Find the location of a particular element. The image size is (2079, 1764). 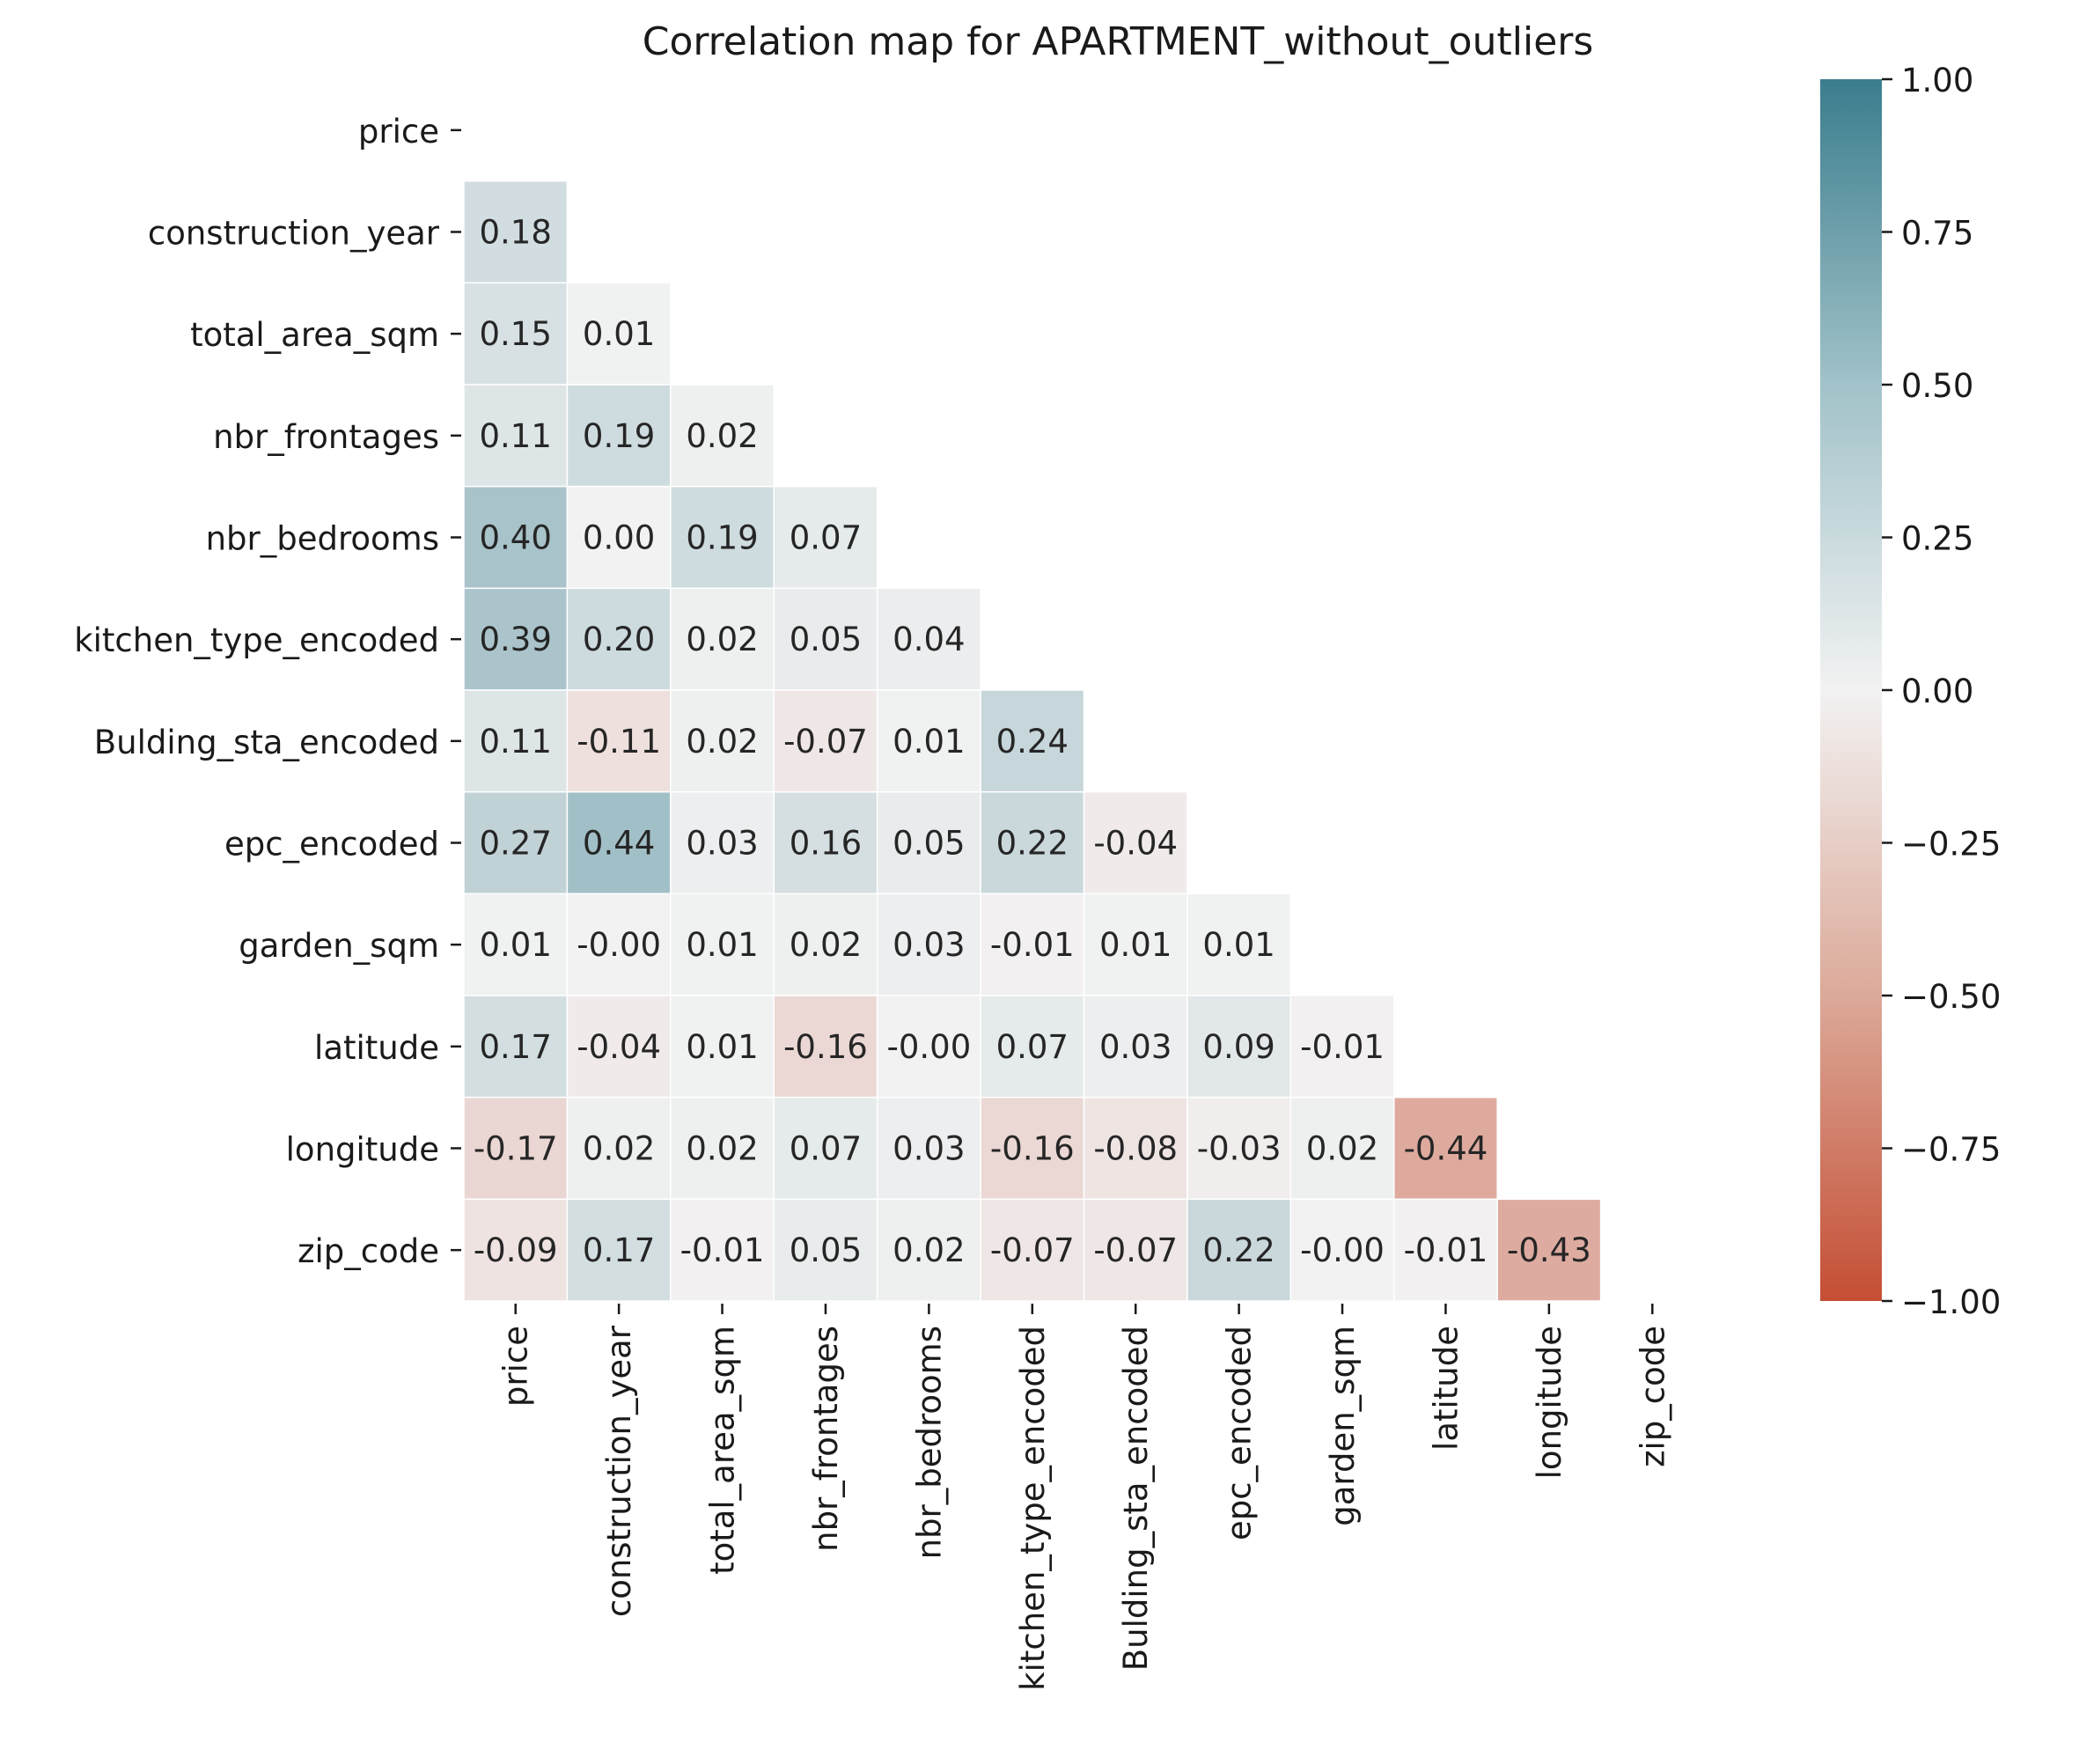

cell-value-label: -0.08 is located at coordinates (1135, 1149).